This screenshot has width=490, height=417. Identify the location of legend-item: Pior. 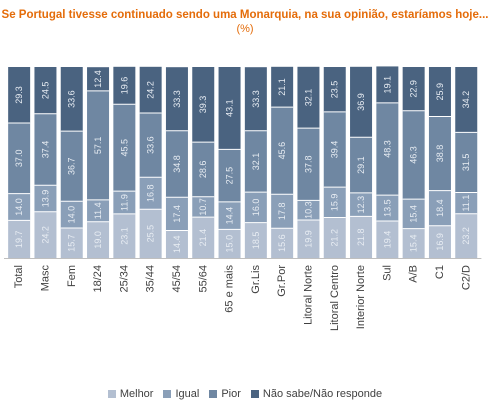
(225, 394).